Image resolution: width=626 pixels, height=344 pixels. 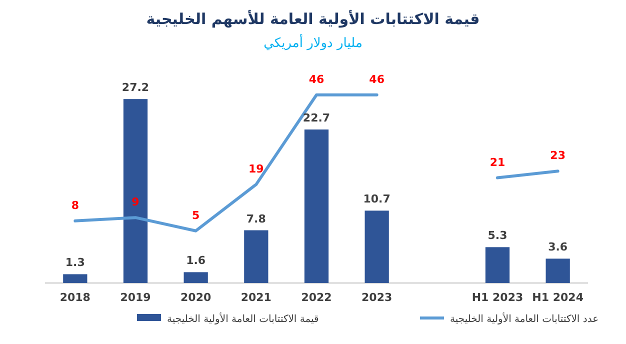 What do you see at coordinates (135, 297) in the screenshot?
I see `x-tick-label: 2019` at bounding box center [135, 297].